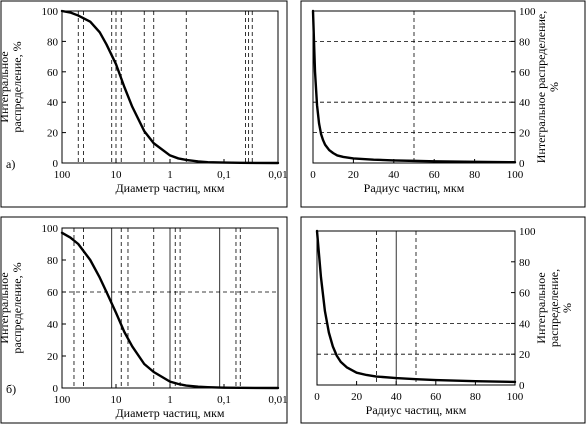 Image resolution: width=587 pixels, height=425 pixels. I want to click on plot-area, so click(170, 87).